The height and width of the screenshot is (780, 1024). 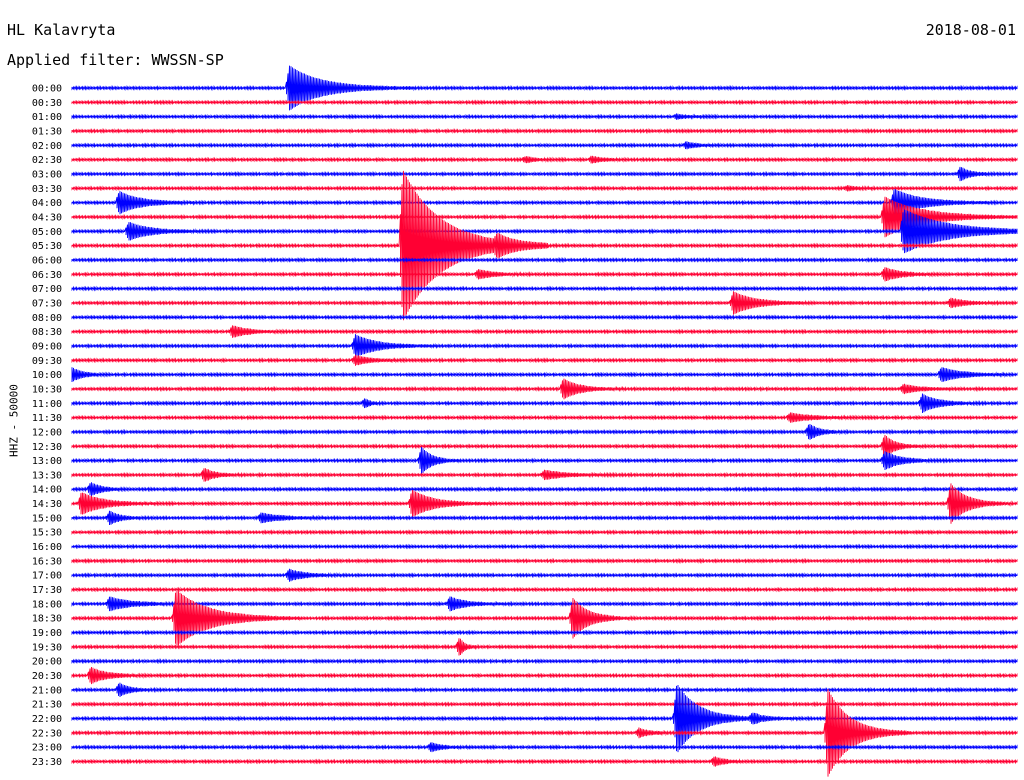 What do you see at coordinates (47, 676) in the screenshot?
I see `row-time-label: 20:30` at bounding box center [47, 676].